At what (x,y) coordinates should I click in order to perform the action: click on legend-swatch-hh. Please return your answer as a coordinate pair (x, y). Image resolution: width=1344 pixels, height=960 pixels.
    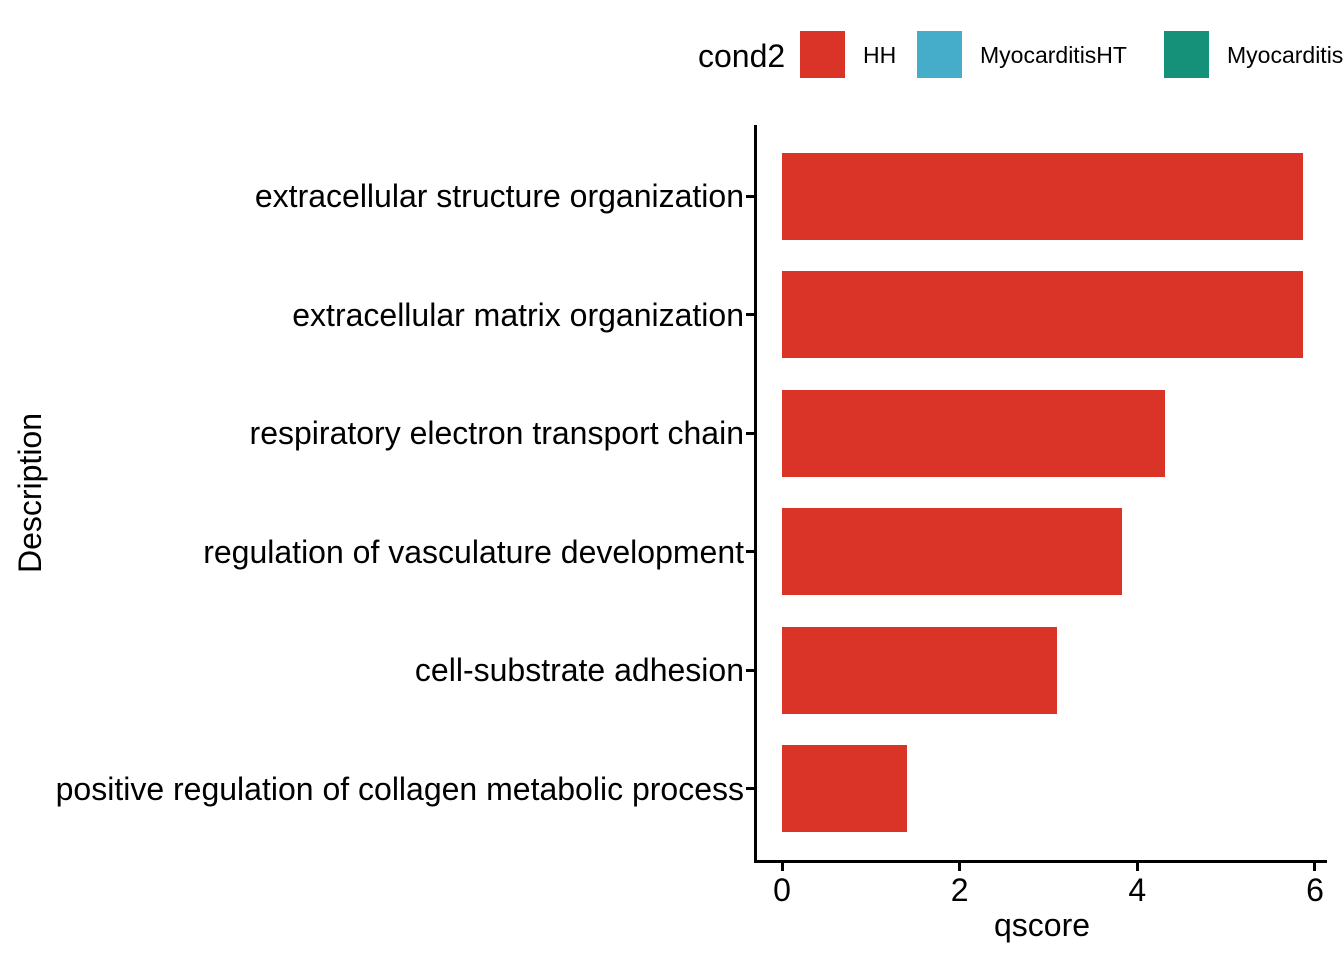
    Looking at the image, I should click on (822, 54).